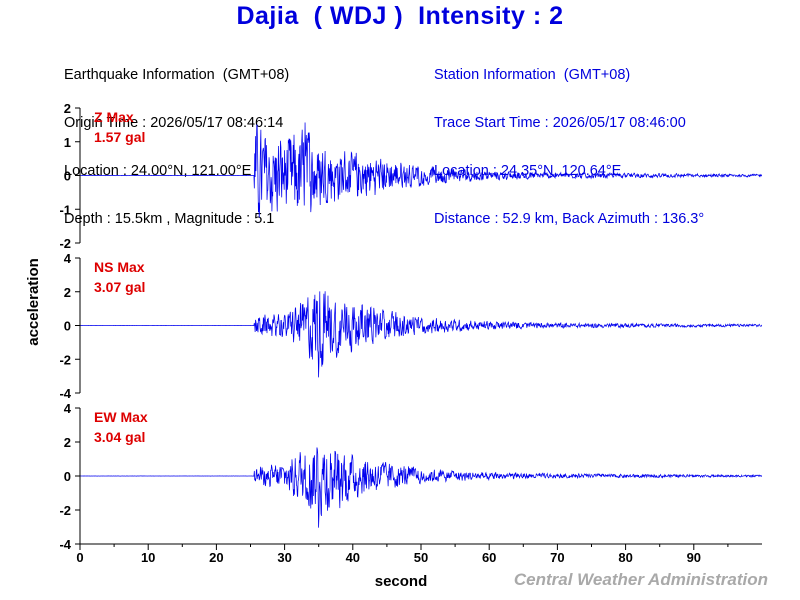  I want to click on x-tick-label: 40, so click(353, 557).